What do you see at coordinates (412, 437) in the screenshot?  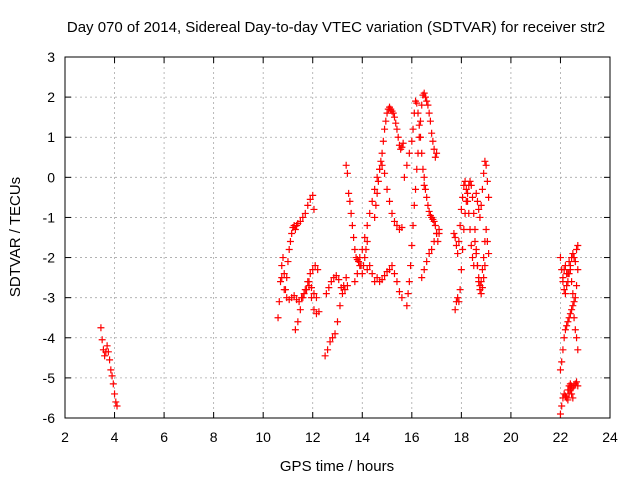 I see `x-tick-label: 16` at bounding box center [412, 437].